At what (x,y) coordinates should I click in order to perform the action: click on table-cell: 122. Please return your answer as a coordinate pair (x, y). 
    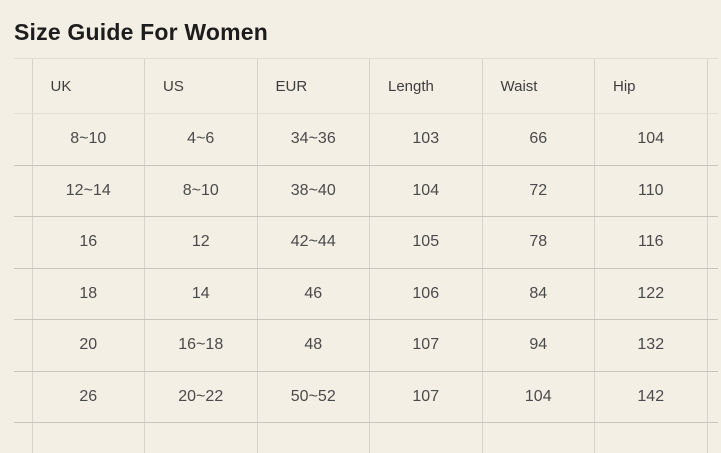
    Looking at the image, I should click on (651, 294).